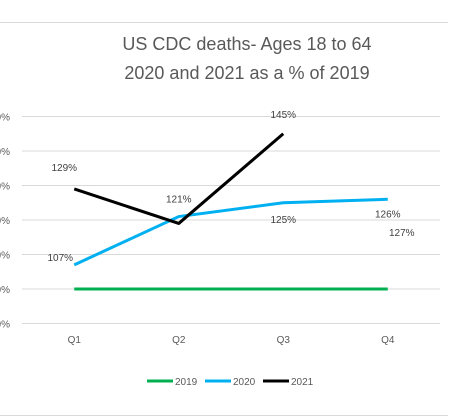  Describe the element at coordinates (244, 382) in the screenshot. I see `legend-label: 2020` at that location.